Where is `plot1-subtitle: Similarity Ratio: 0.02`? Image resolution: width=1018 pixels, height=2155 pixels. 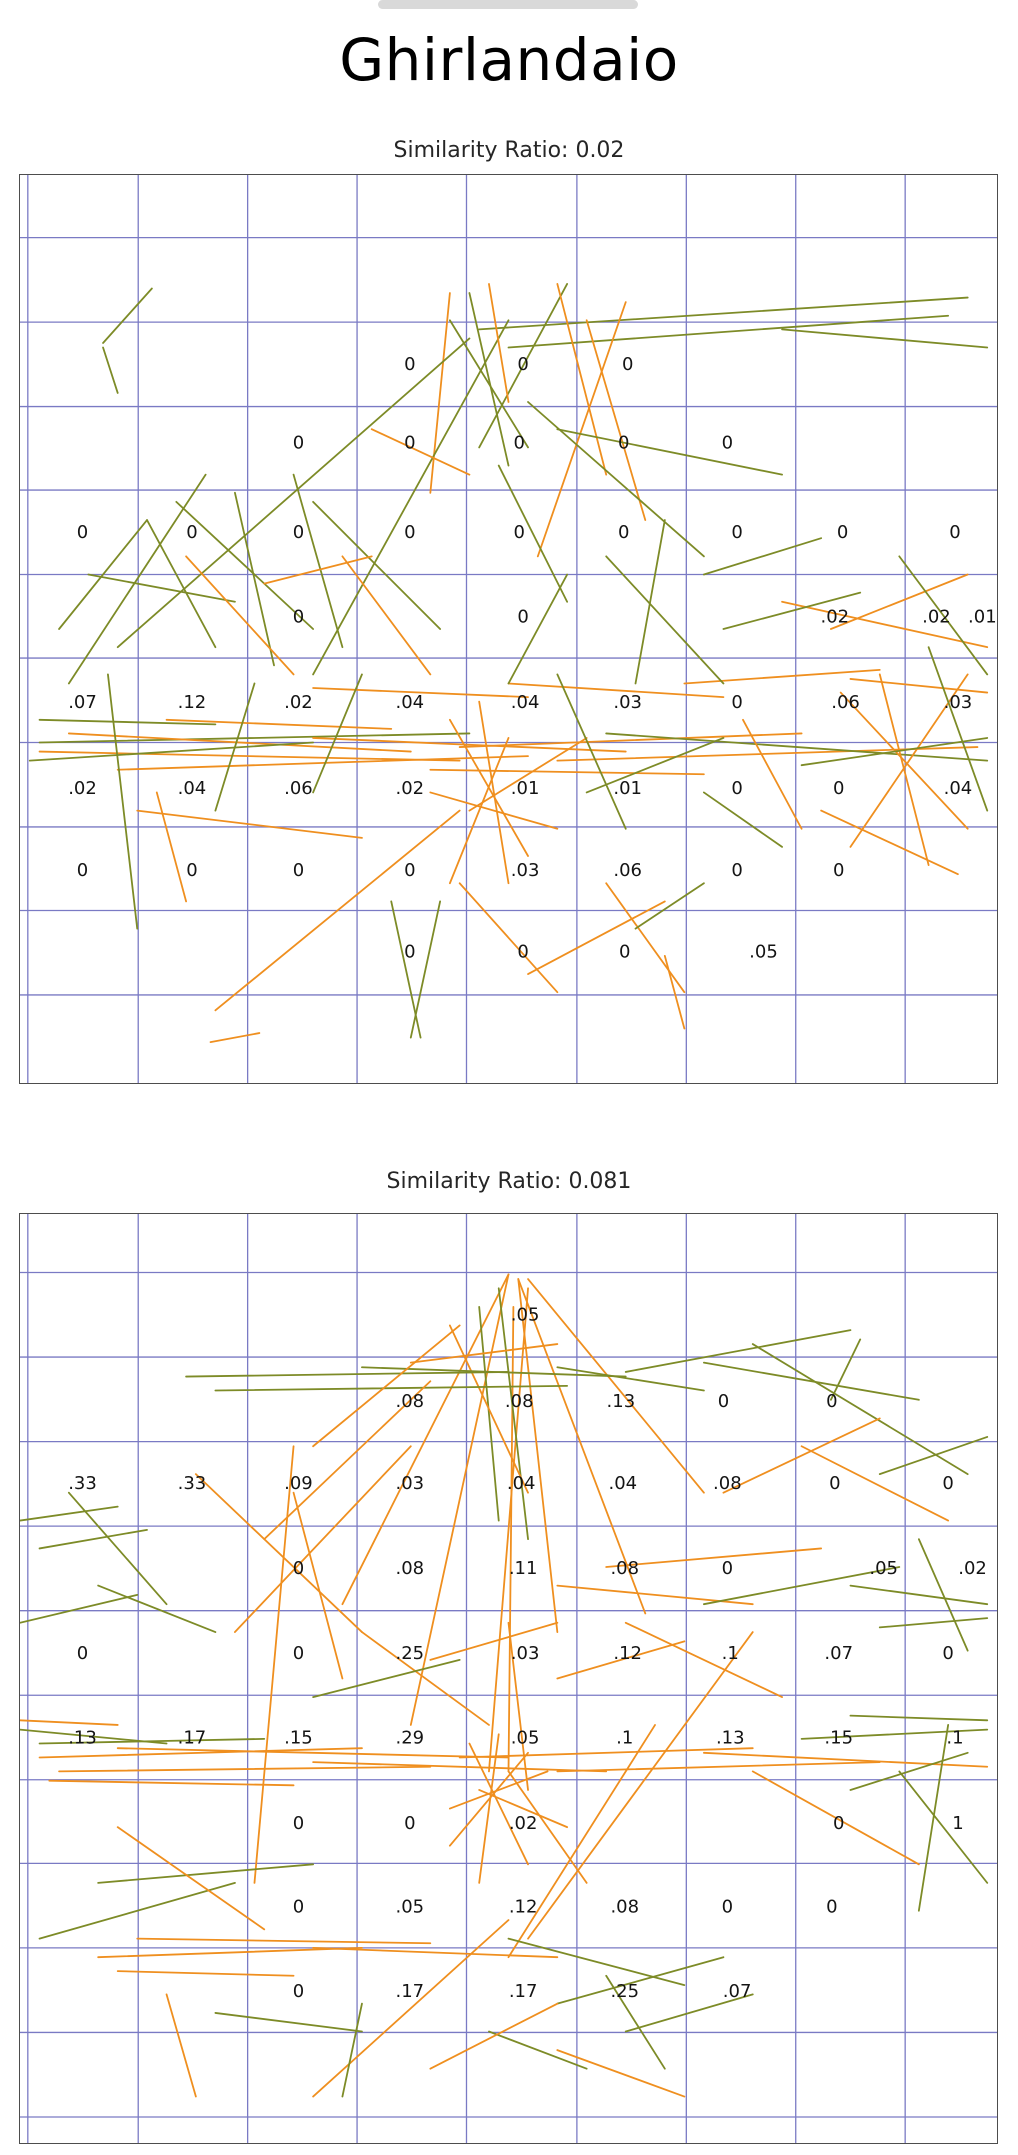 plot1-subtitle: Similarity Ratio: 0.02 is located at coordinates (509, 150).